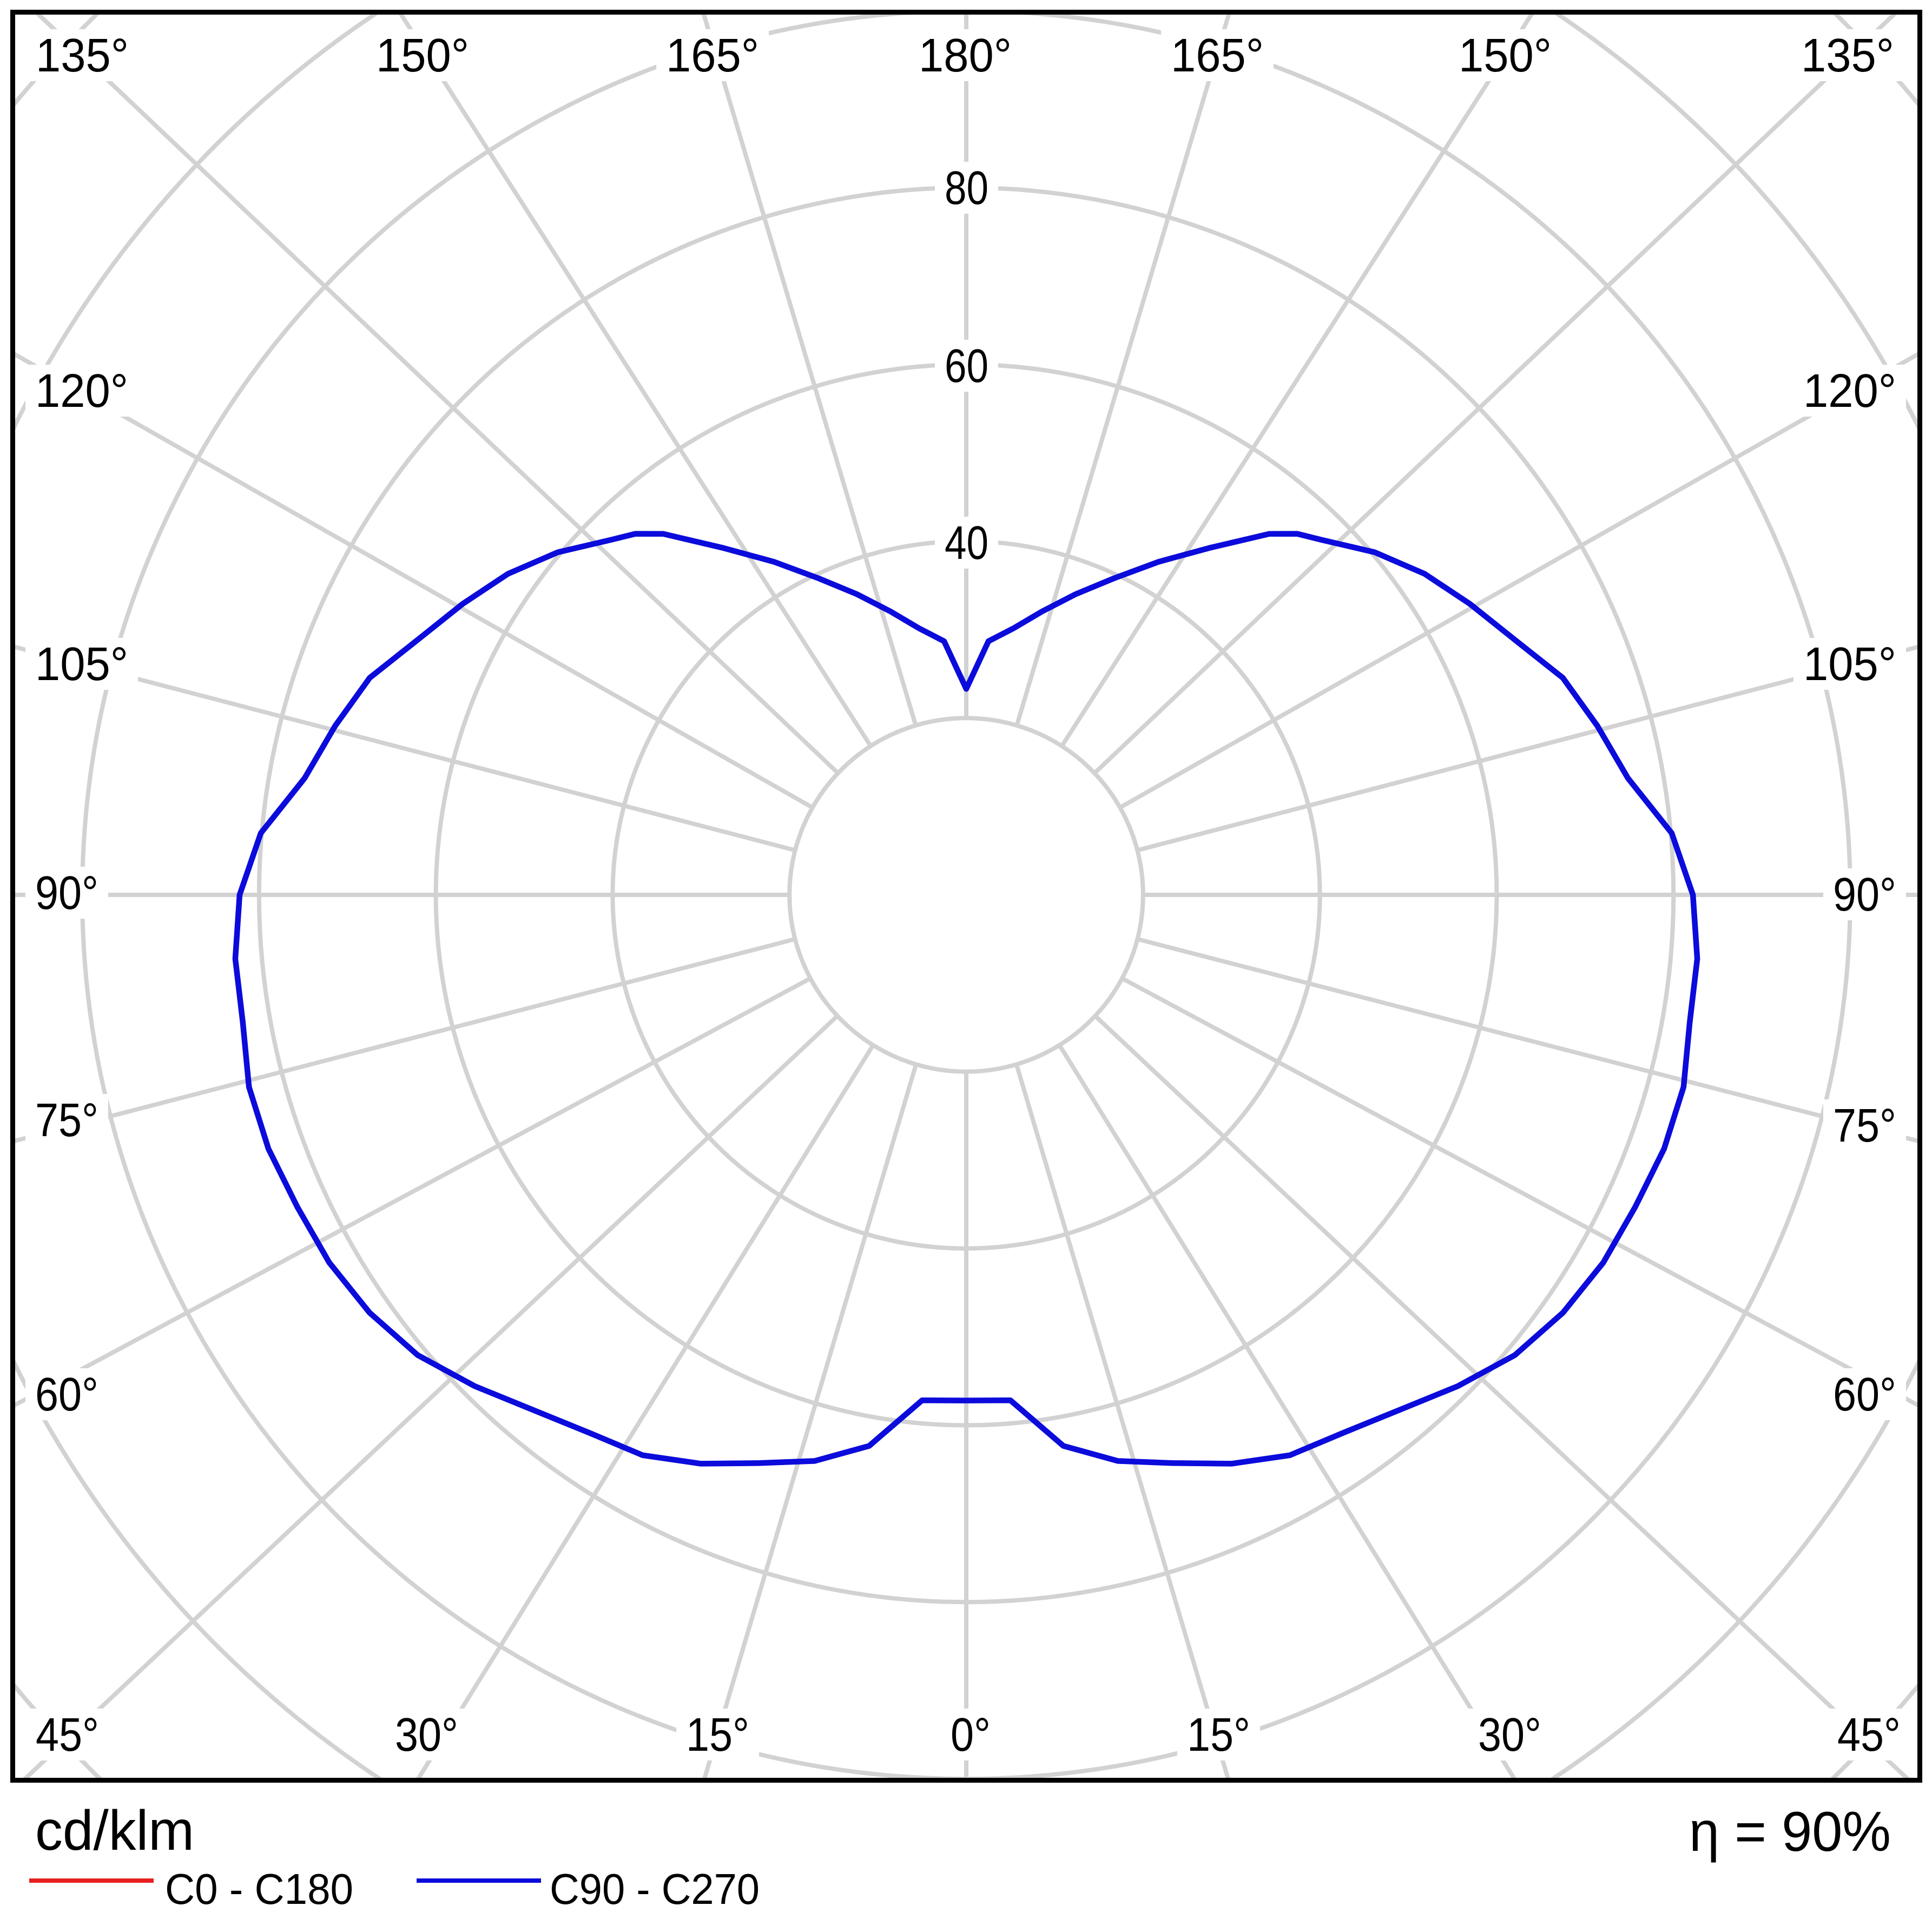 This screenshot has height=1932, width=1932. Describe the element at coordinates (971, 1735) in the screenshot. I see `svg-text: 0°` at that location.